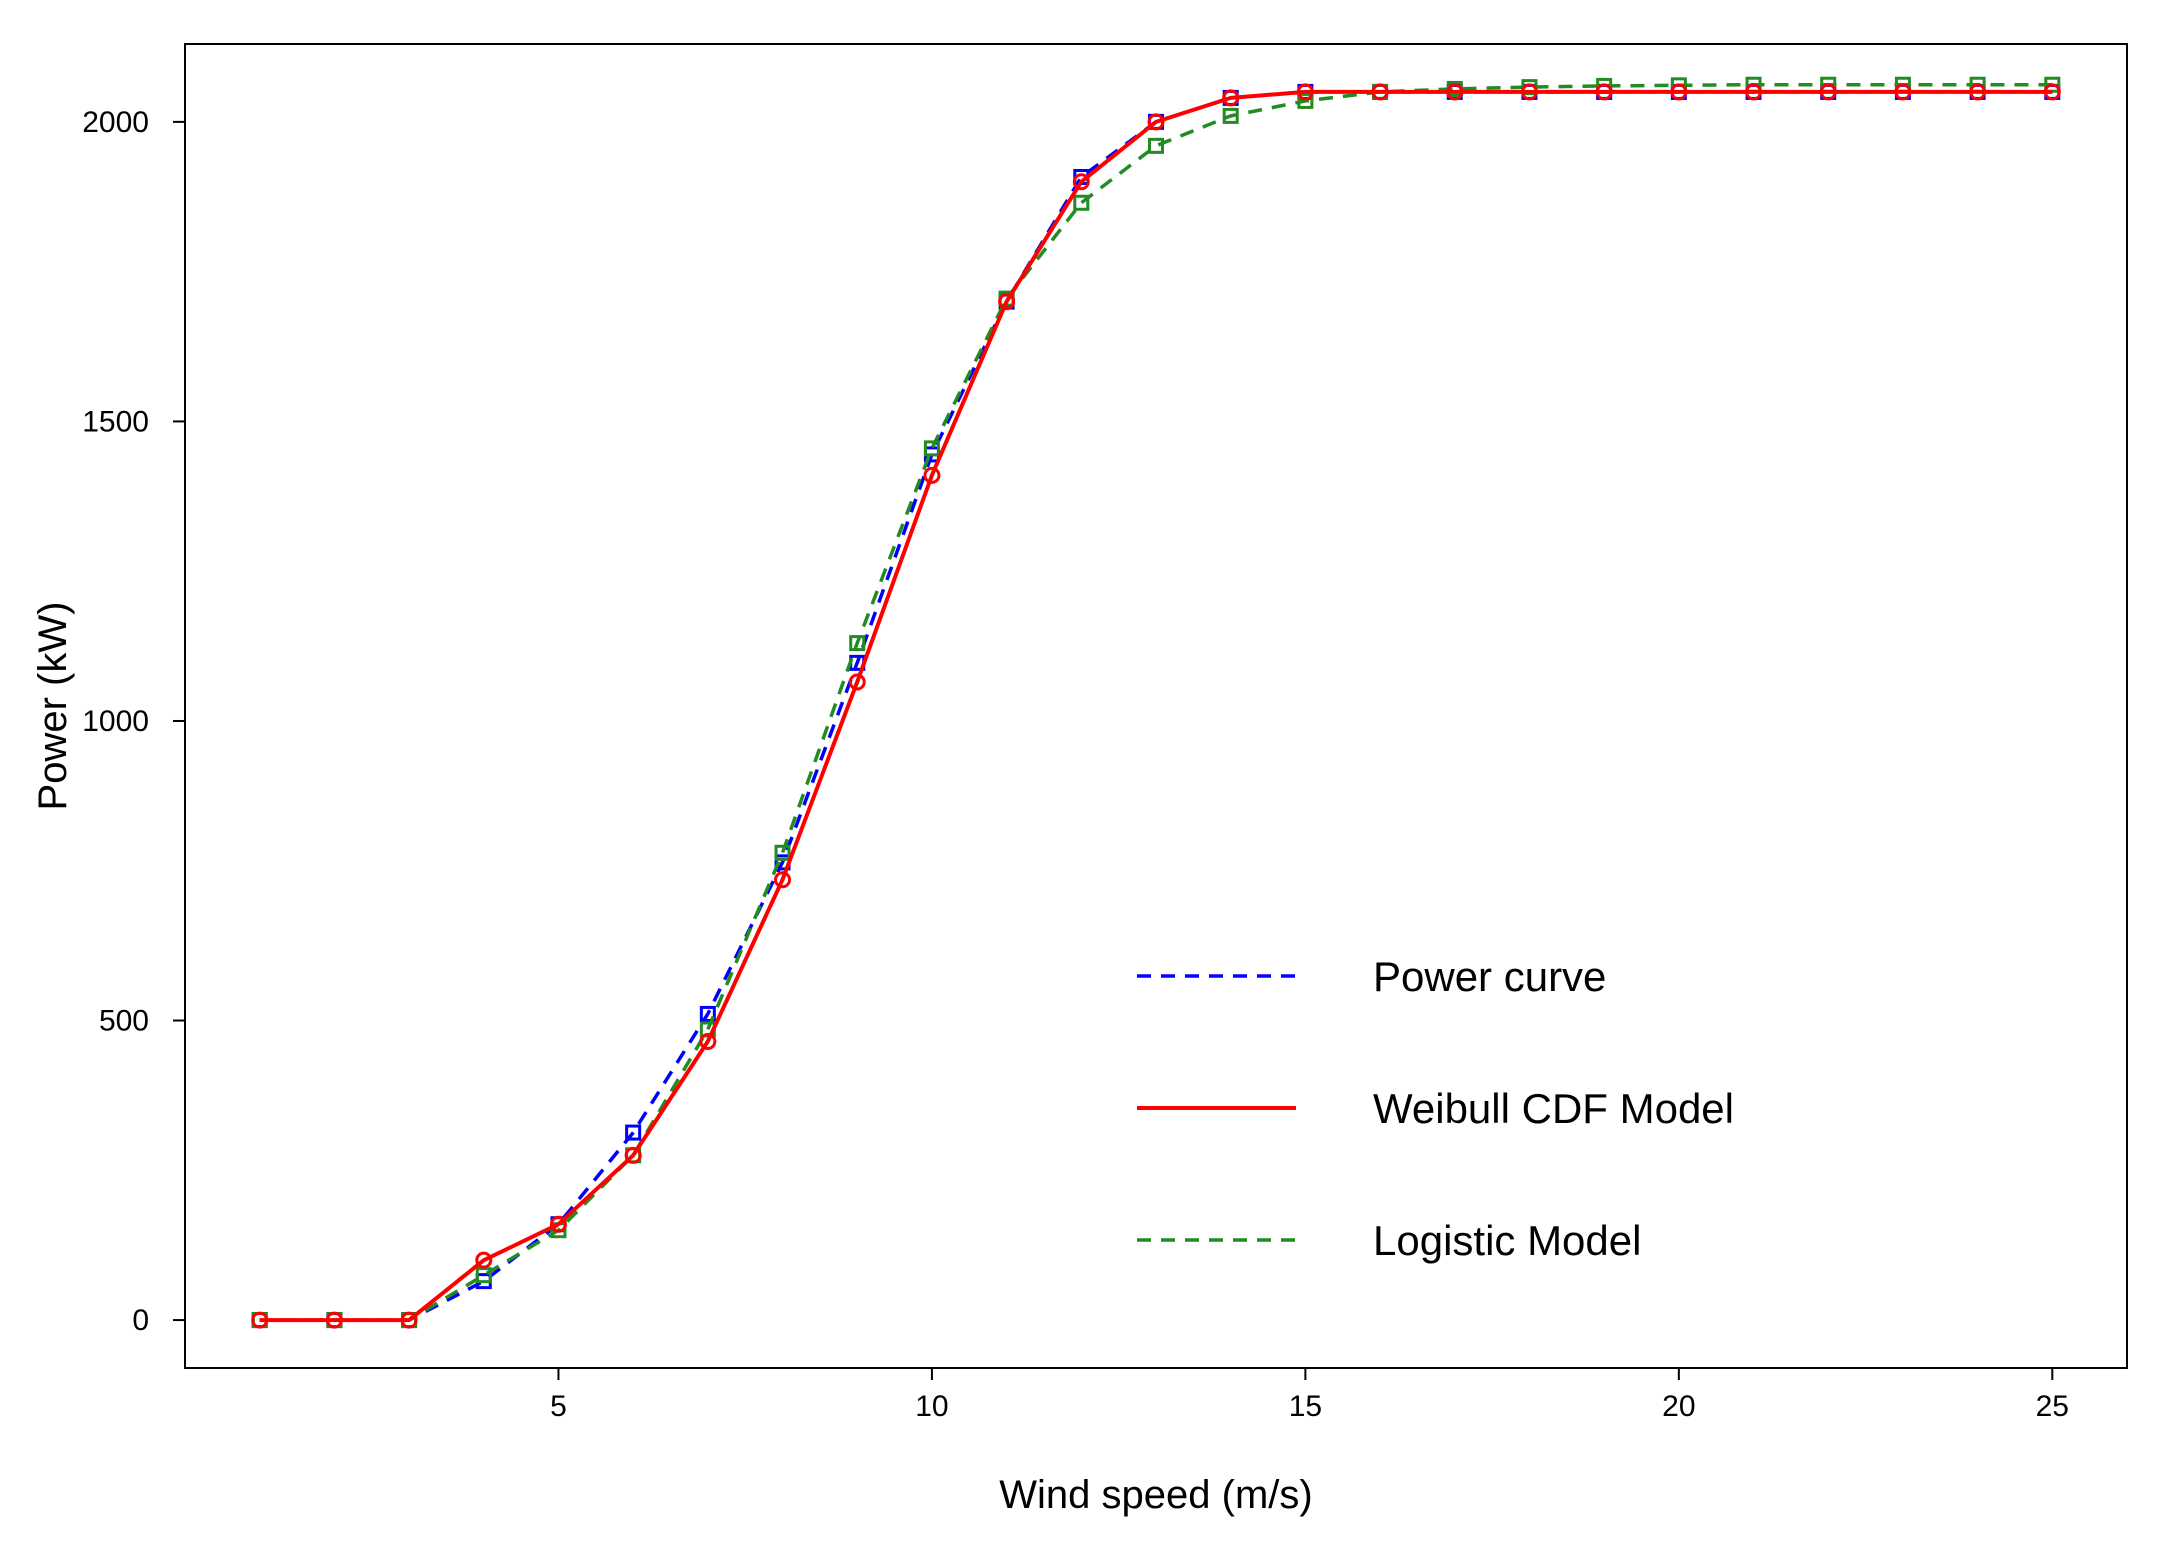 This screenshot has width=2163, height=1544. I want to click on y-axis: 0 500 1000 1500 2000, so click(133, 721).